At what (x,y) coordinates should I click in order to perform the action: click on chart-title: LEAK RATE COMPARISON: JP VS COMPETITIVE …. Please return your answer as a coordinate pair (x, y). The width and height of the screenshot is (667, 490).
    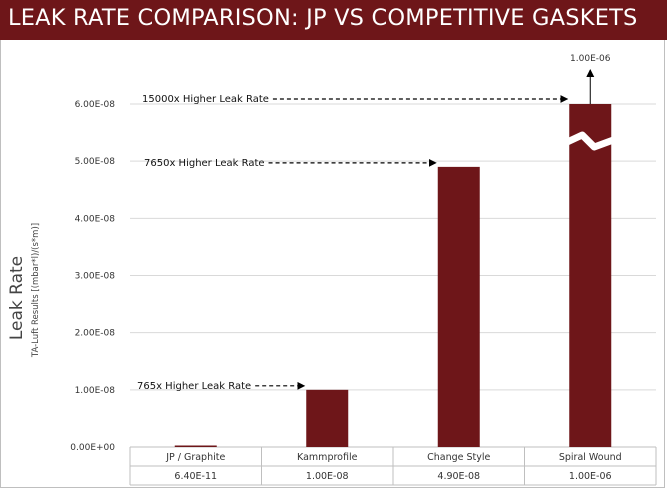
    Looking at the image, I should click on (323, 18).